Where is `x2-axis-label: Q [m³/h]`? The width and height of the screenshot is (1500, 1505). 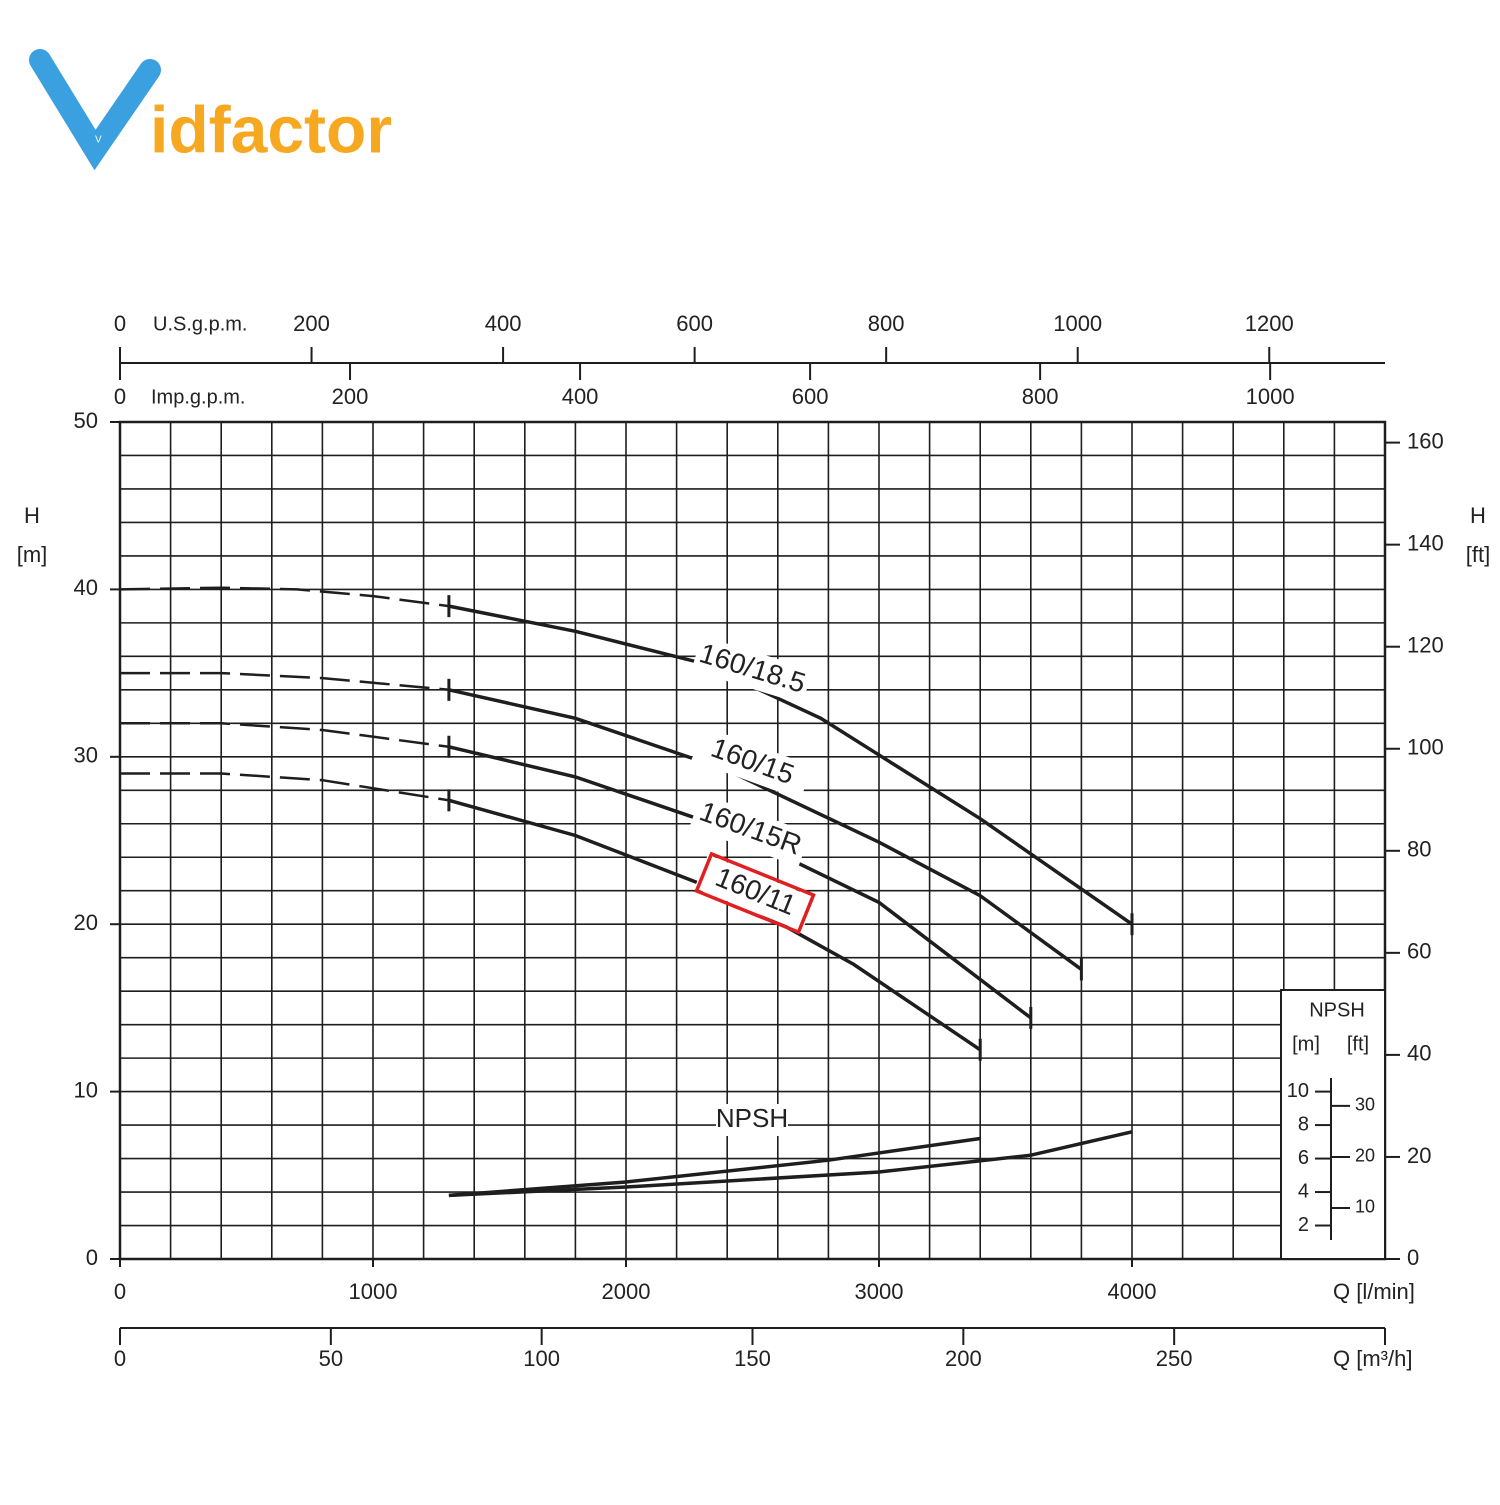 x2-axis-label: Q [m³/h] is located at coordinates (1372, 1358).